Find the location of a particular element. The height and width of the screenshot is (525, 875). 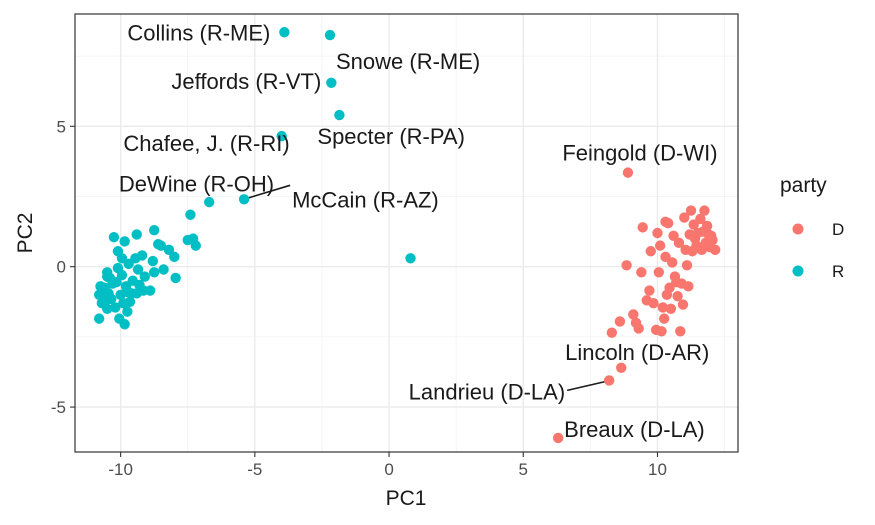

y-tick-label: 0 is located at coordinates (61, 267).